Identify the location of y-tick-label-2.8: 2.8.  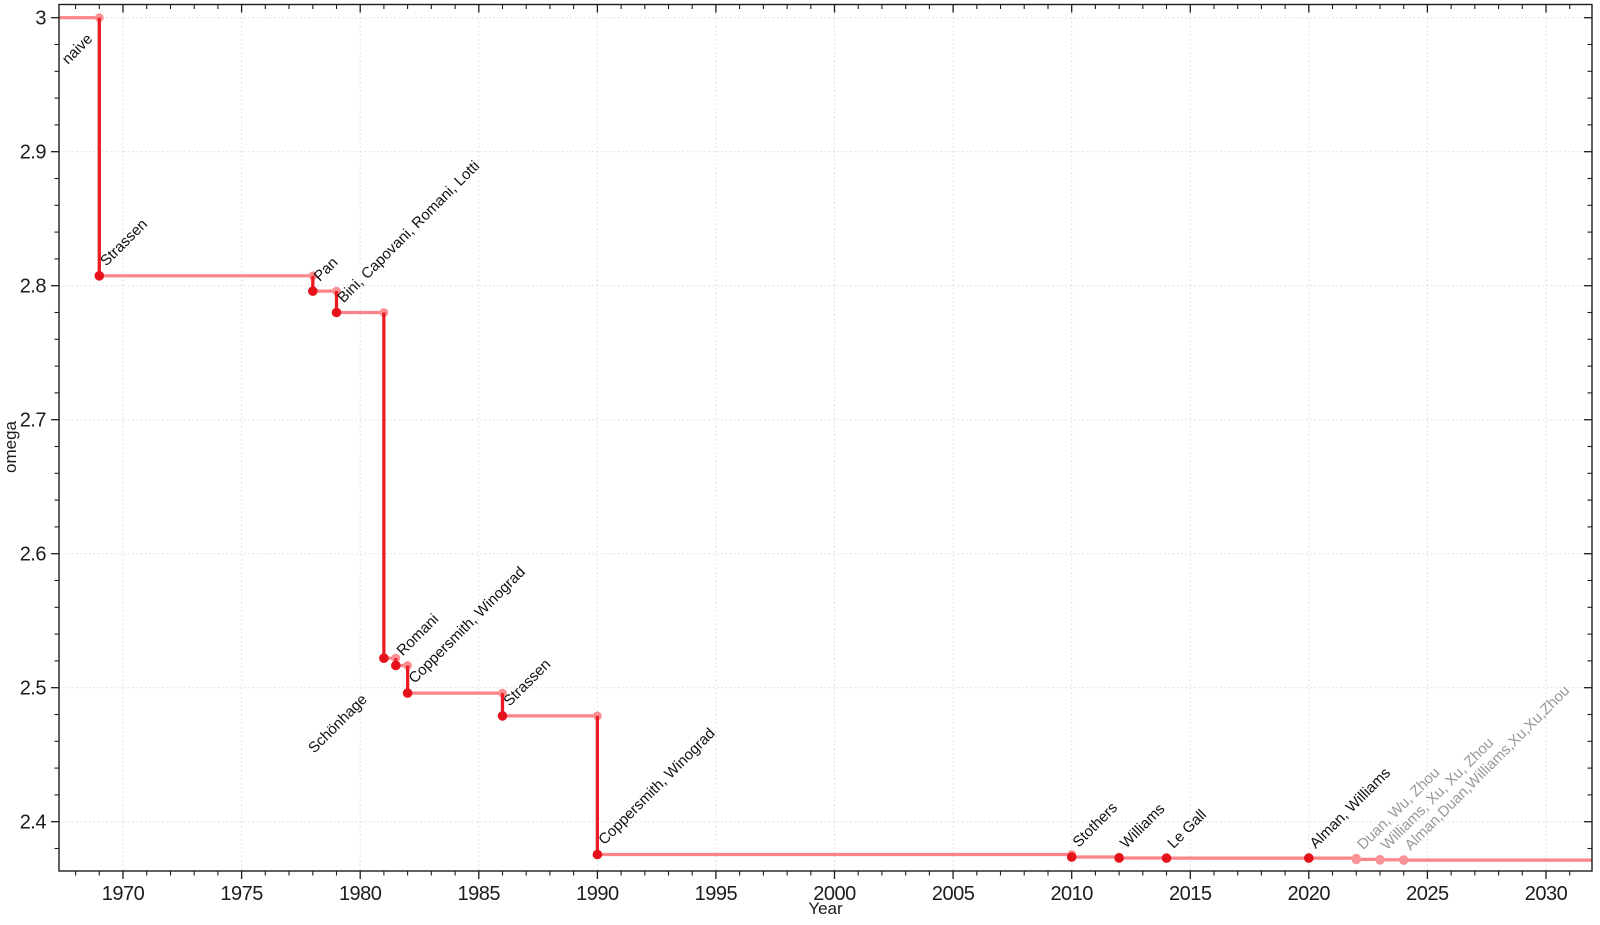
(33, 287).